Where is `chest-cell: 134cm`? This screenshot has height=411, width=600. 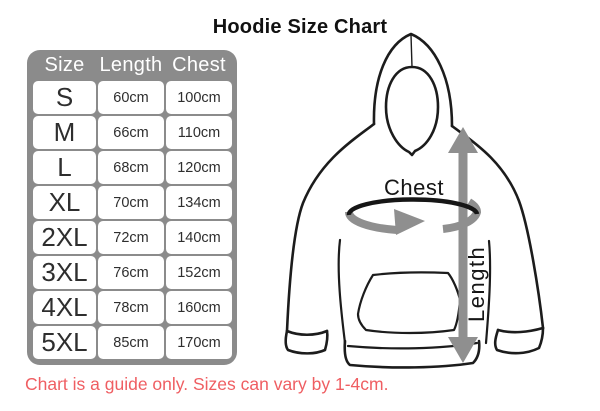 chest-cell: 134cm is located at coordinates (199, 202).